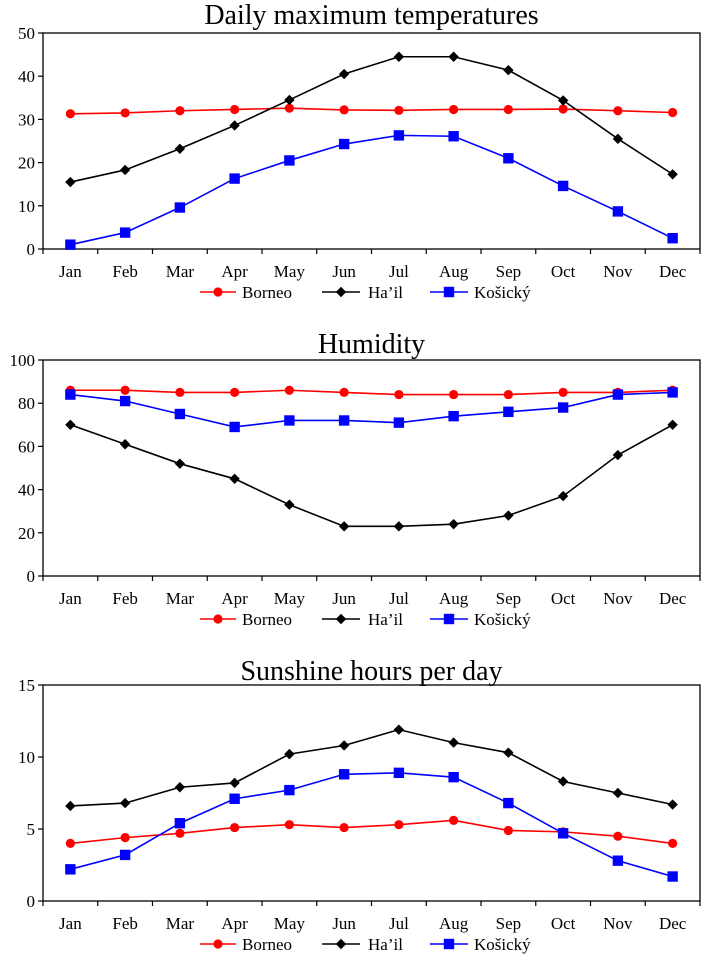 Image resolution: width=706 pixels, height=960 pixels. What do you see at coordinates (234, 271) in the screenshot?
I see `x-tick-label: Apr` at bounding box center [234, 271].